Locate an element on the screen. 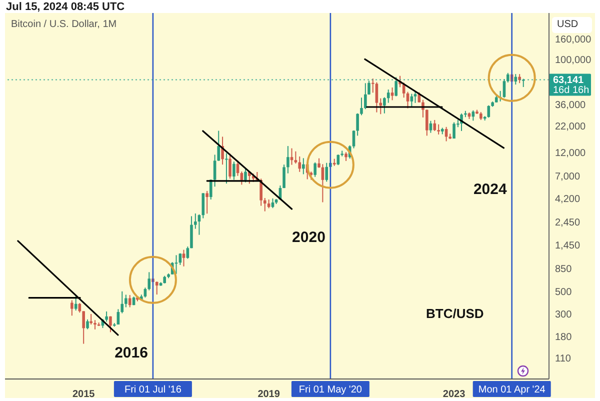 The width and height of the screenshot is (600, 401). annotation: 2016 is located at coordinates (131, 353).